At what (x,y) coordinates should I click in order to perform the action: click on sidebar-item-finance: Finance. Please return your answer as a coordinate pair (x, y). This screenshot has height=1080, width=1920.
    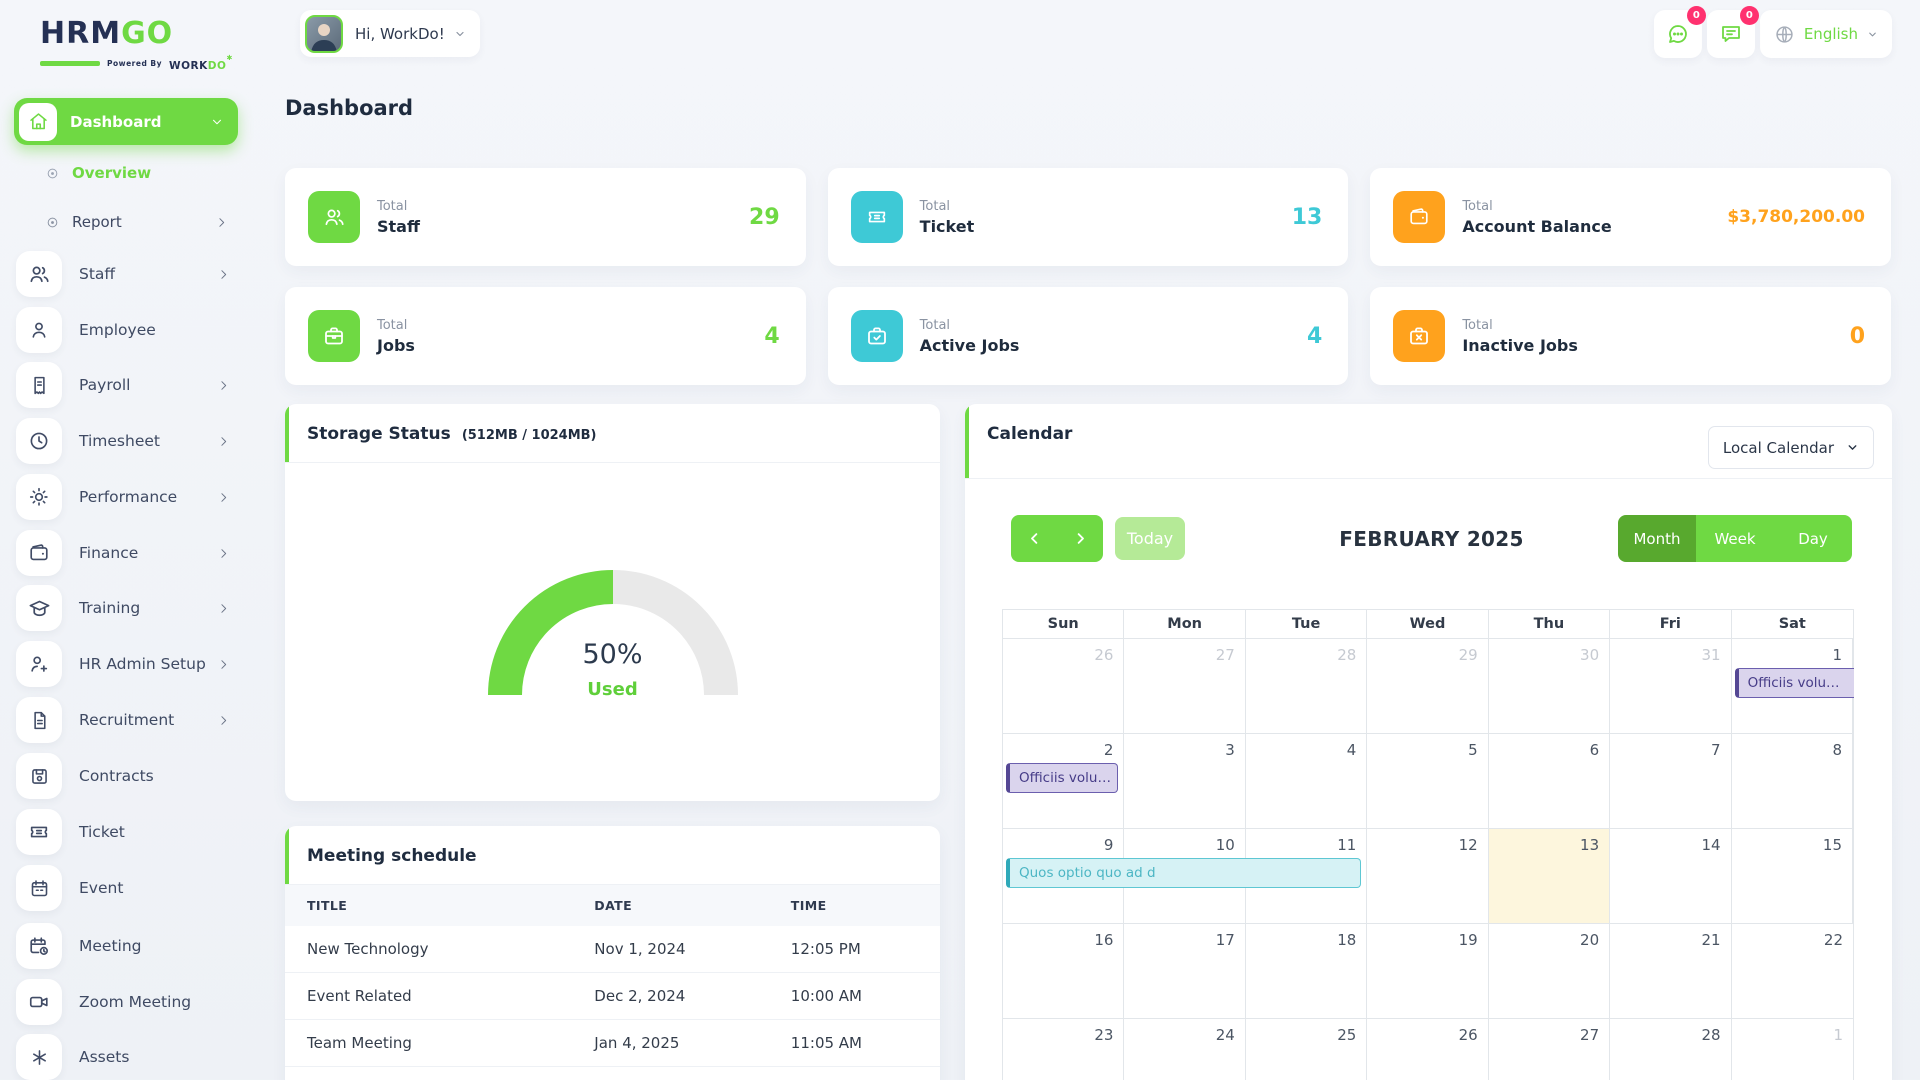
    Looking at the image, I should click on (126, 553).